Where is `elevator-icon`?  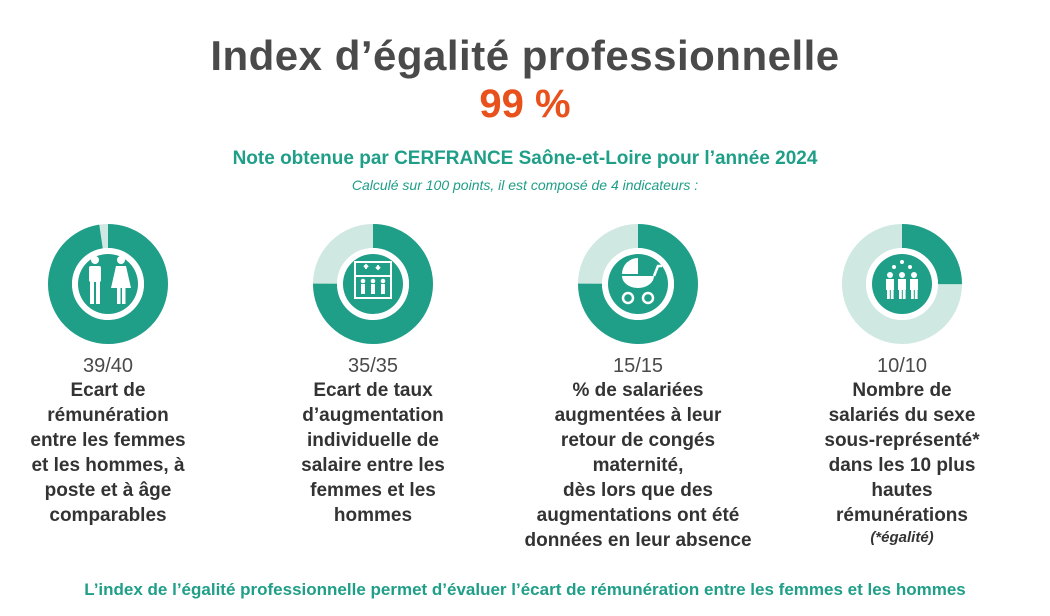
elevator-icon is located at coordinates (373, 280).